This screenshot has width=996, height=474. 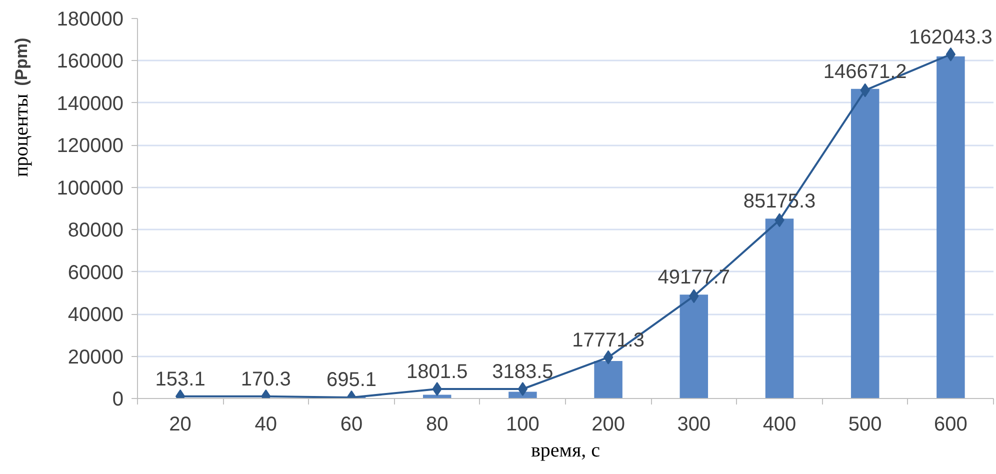 I want to click on data-label: 3183.5, so click(x=523, y=372).